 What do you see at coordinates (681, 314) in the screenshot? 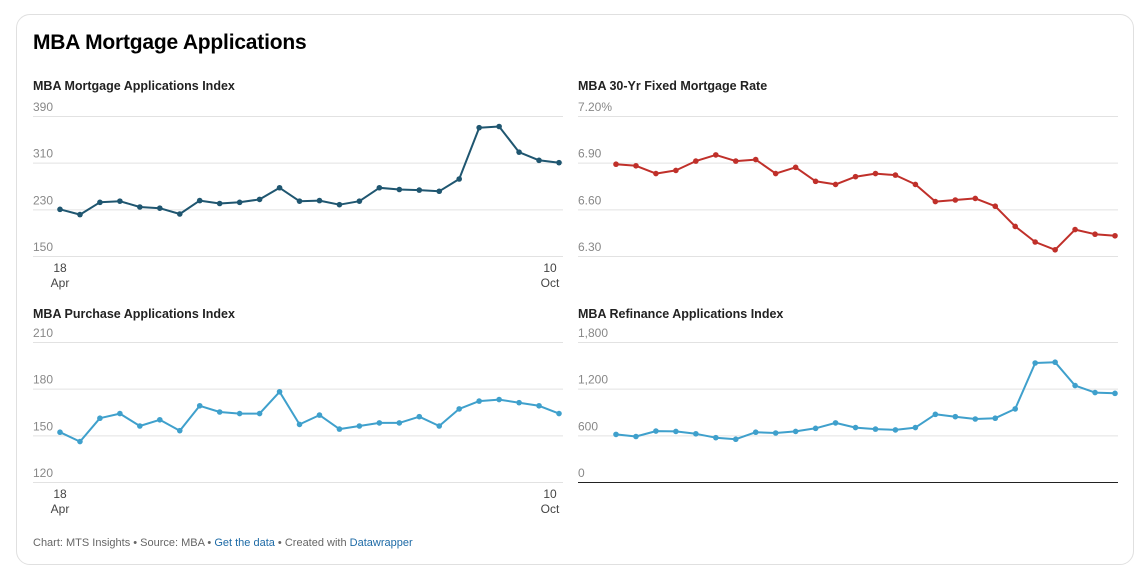
I see `chart-title-refinance-applications: MBA Refinance Applications Index` at bounding box center [681, 314].